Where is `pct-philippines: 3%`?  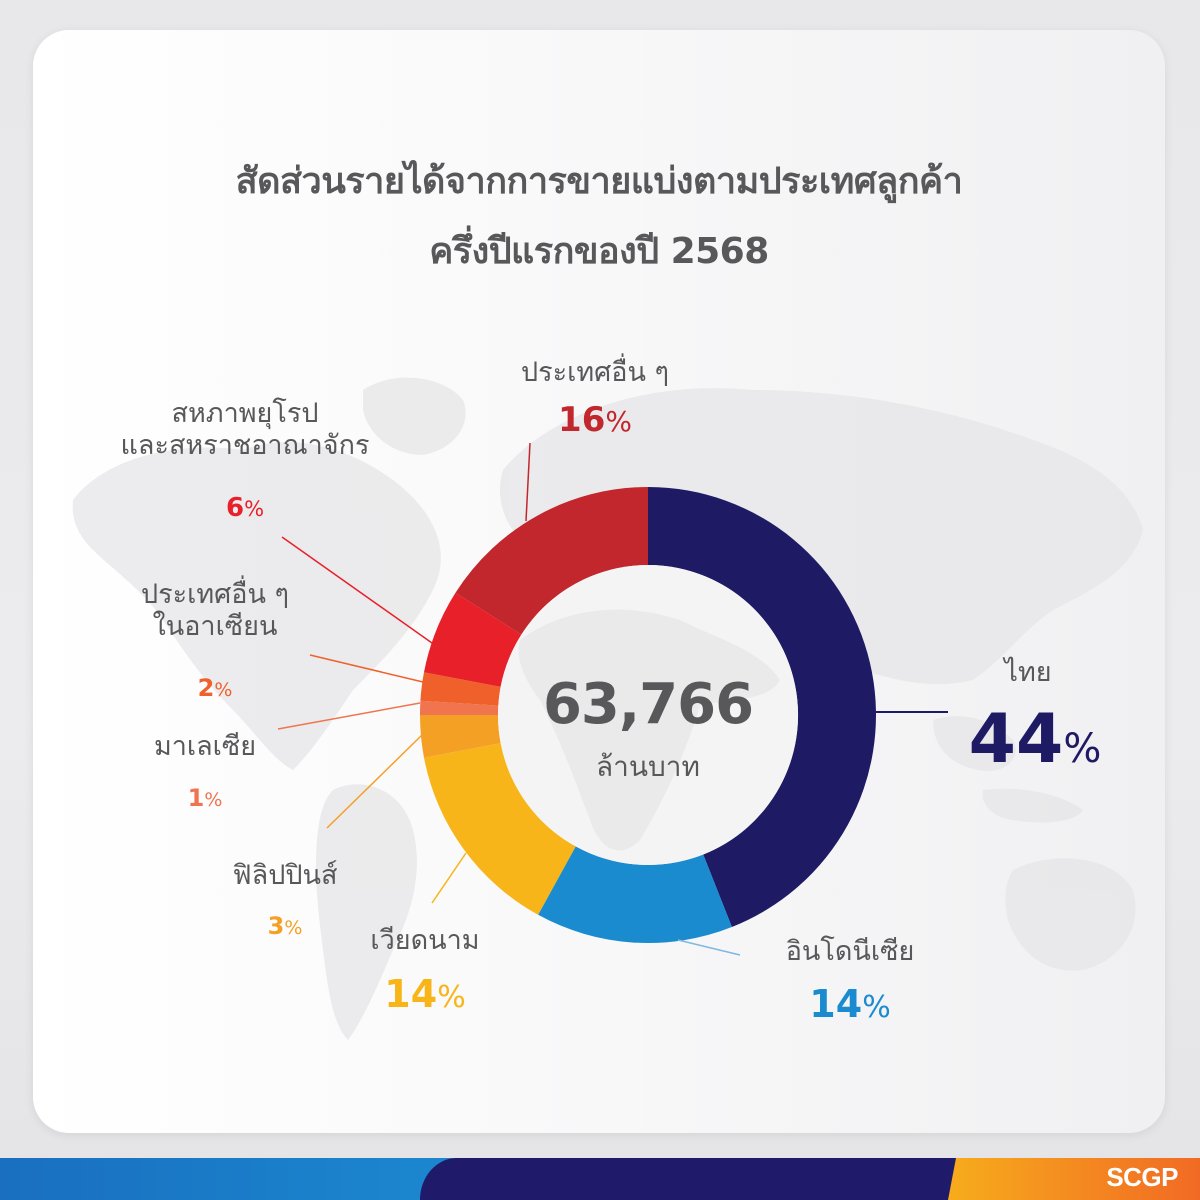
pct-philippines: 3% is located at coordinates (285, 926).